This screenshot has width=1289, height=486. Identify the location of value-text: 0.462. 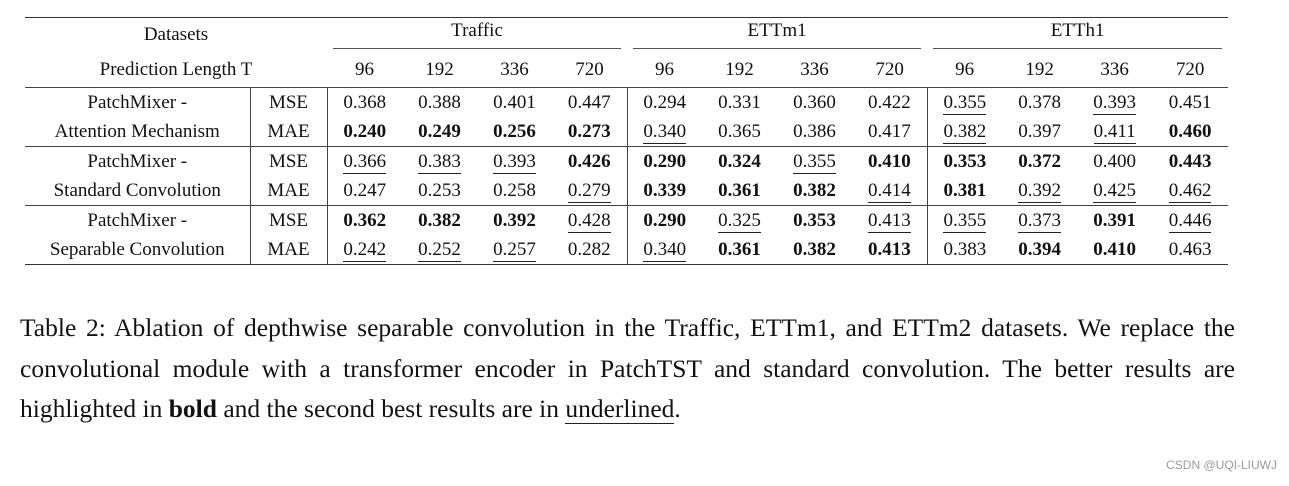
(1190, 191).